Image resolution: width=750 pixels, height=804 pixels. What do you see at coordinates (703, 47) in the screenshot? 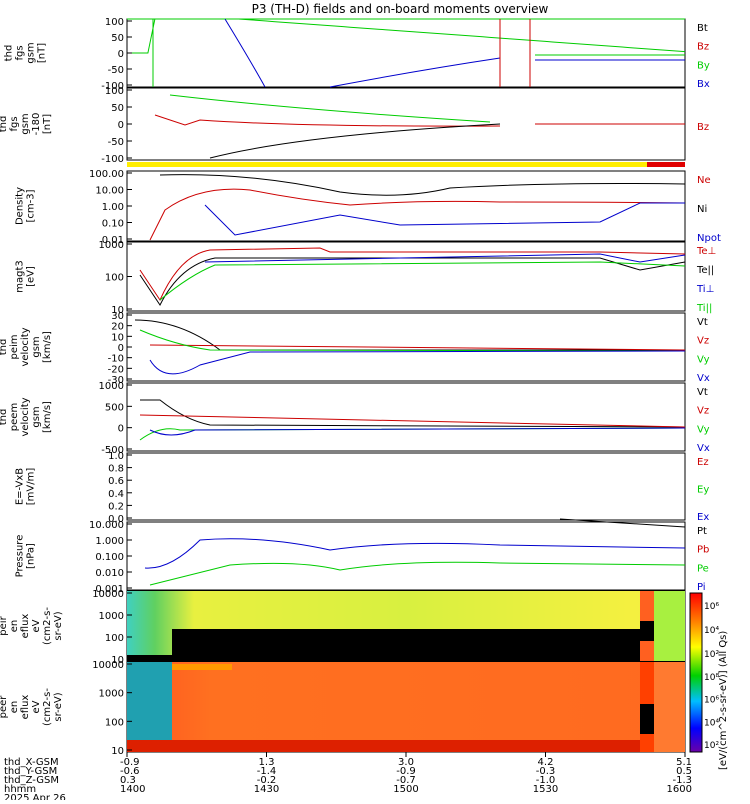
I see `legend-fgs-bz: Bz` at bounding box center [703, 47].